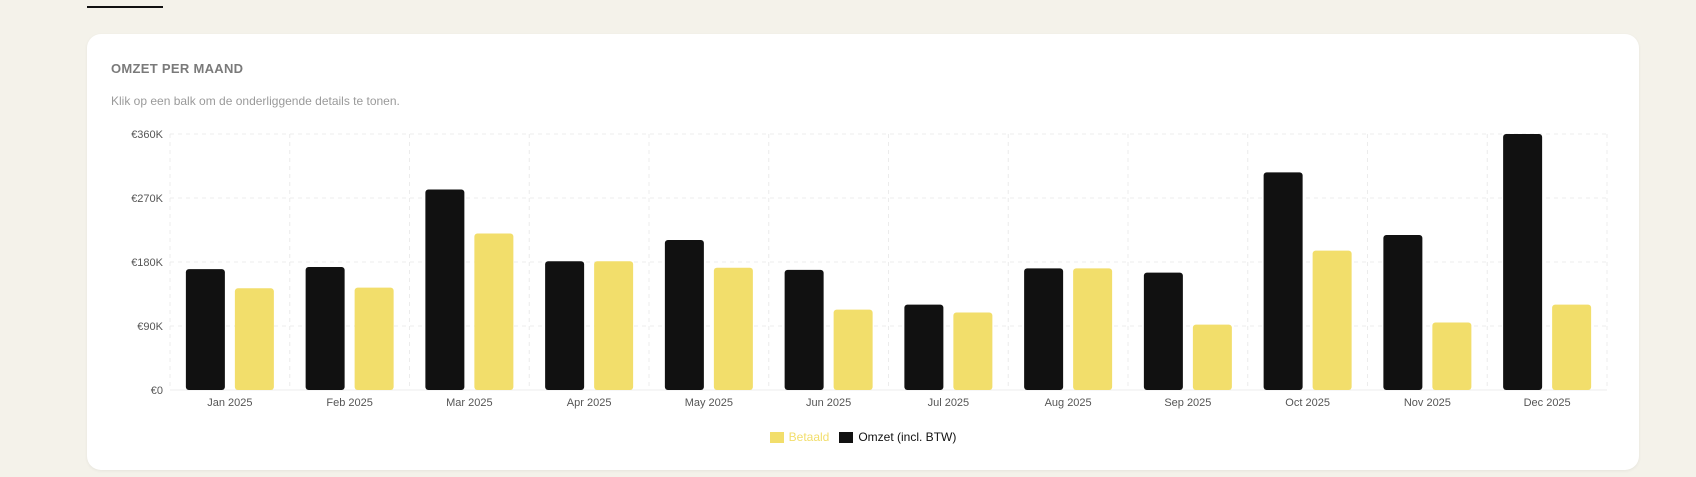  Describe the element at coordinates (589, 403) in the screenshot. I see `x-tick-label: Apr 2025` at that location.